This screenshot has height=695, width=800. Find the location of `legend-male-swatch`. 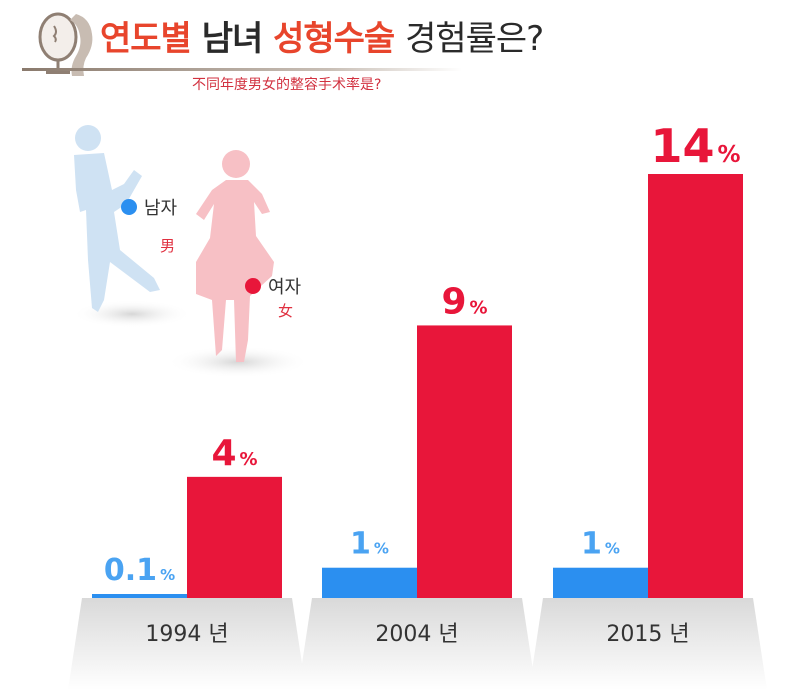

legend-male-swatch is located at coordinates (129, 207).